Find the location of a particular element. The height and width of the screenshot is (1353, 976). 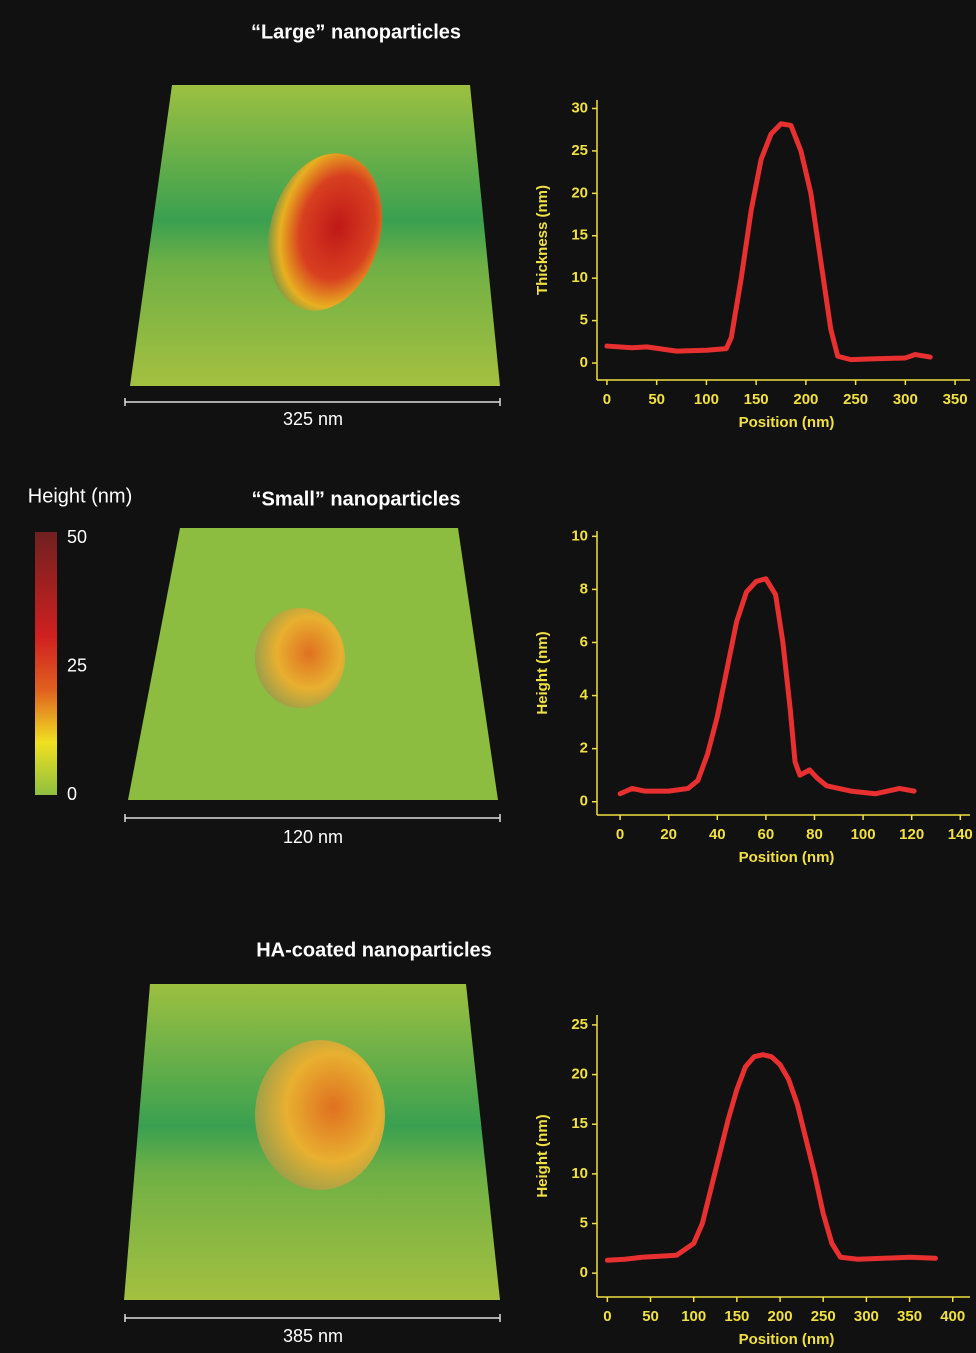

y-tick-label: 2 is located at coordinates (584, 748).